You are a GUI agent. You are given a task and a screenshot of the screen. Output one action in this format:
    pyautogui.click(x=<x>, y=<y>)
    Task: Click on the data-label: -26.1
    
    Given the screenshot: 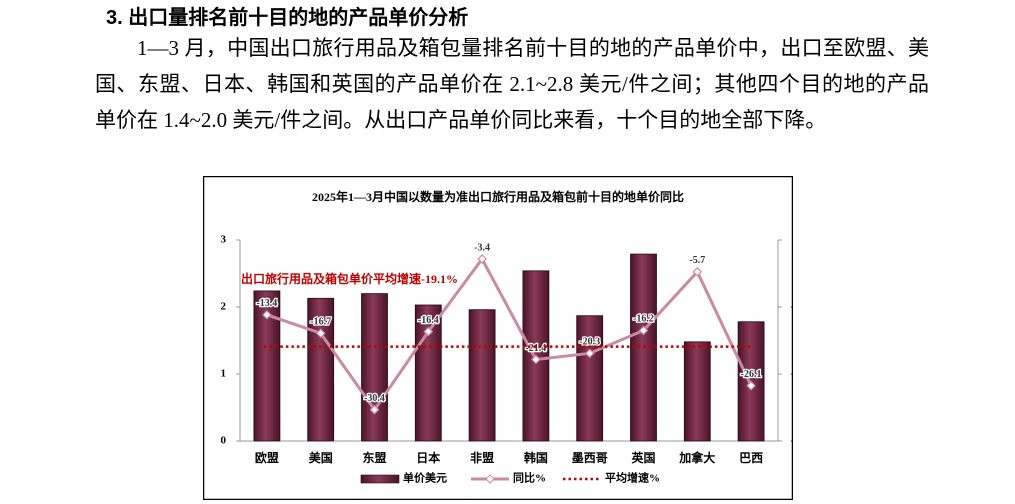 What is the action you would take?
    pyautogui.click(x=751, y=374)
    